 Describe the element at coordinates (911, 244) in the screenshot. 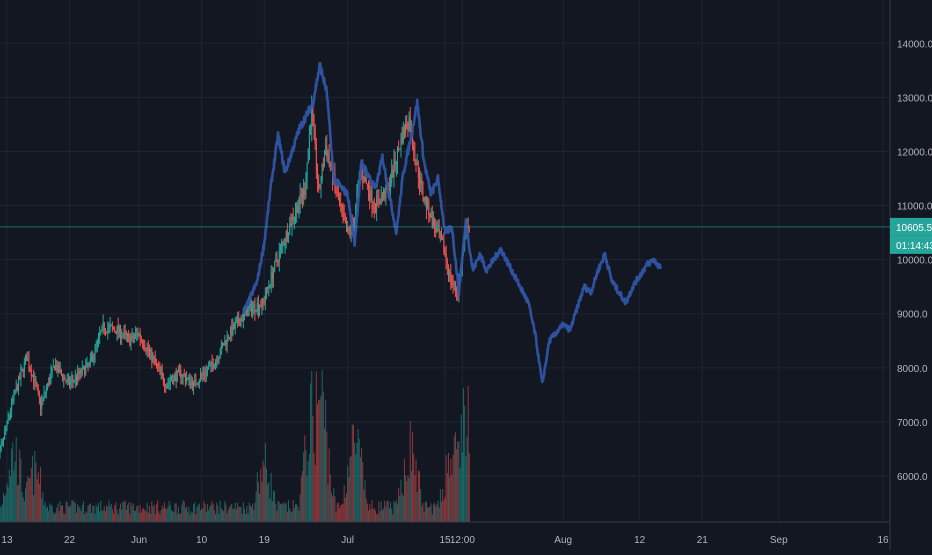

I see `countdown-tag` at that location.